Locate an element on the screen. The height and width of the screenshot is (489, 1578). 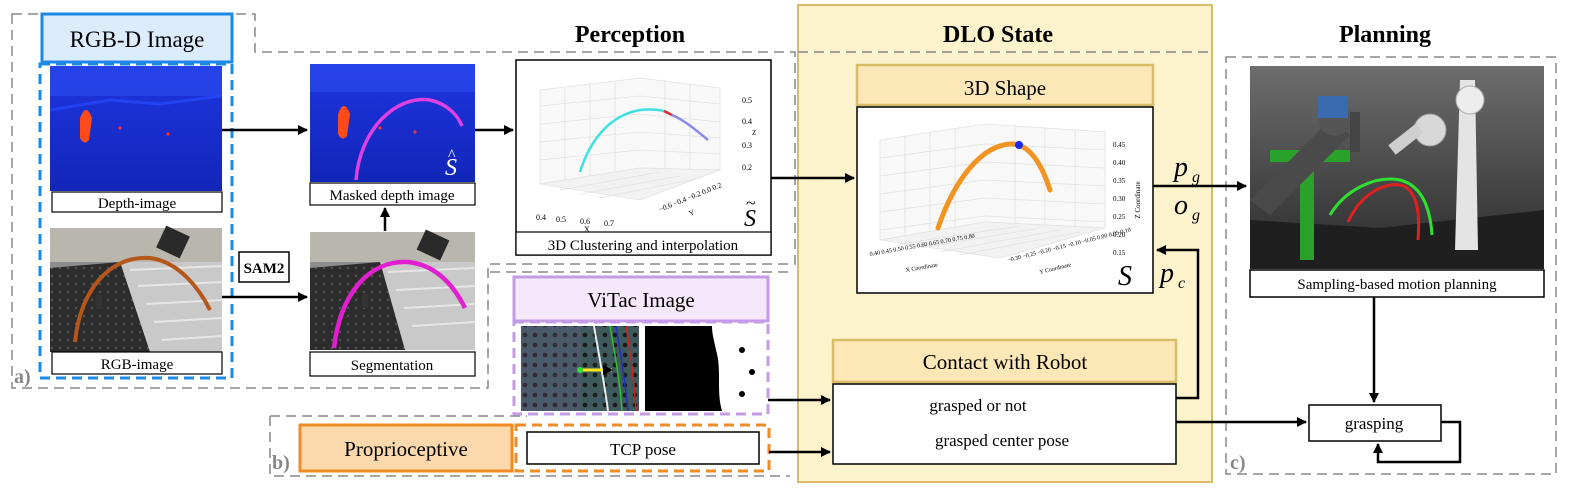
planning-sim-image is located at coordinates (1397, 167).